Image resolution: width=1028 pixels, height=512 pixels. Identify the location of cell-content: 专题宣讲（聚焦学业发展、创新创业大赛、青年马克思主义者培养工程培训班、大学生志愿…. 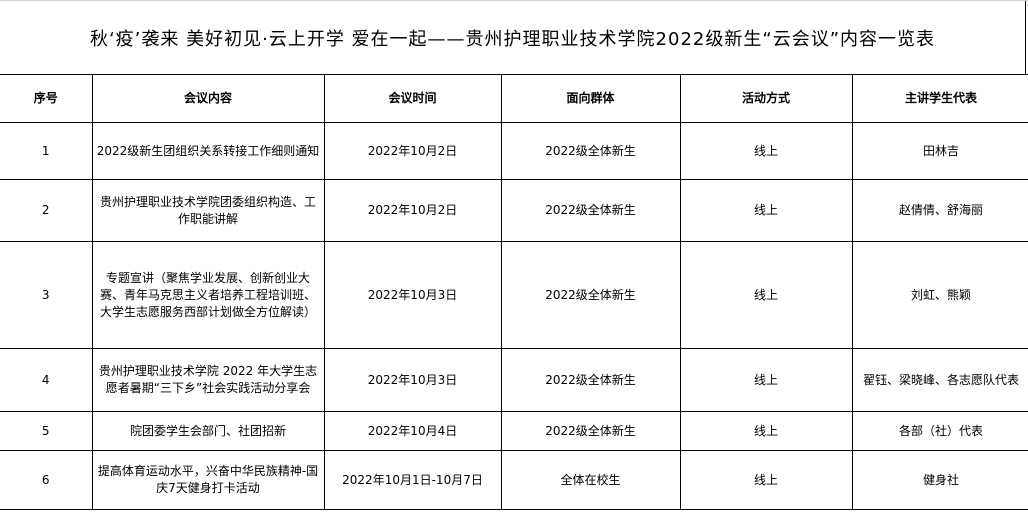
(208, 295).